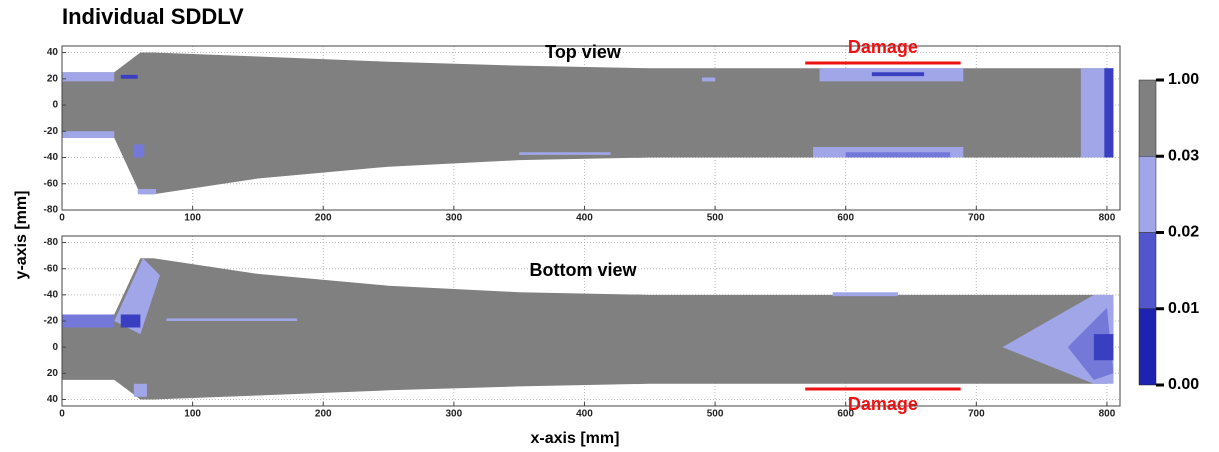 The width and height of the screenshot is (1219, 452). I want to click on colorbar-tick-label: 0.00, so click(1183, 384).